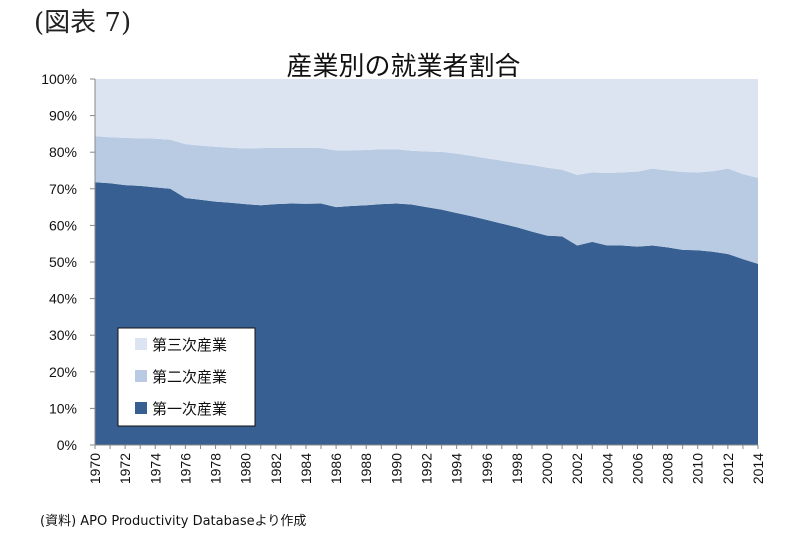 The width and height of the screenshot is (807, 551). What do you see at coordinates (517, 468) in the screenshot?
I see `x-tick-label: 1998` at bounding box center [517, 468].